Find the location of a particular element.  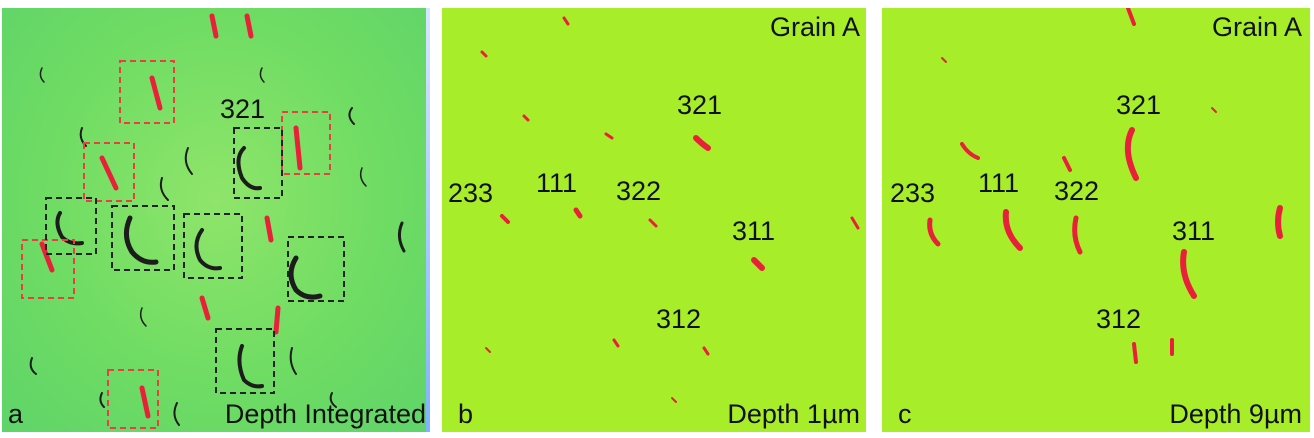

black-dashed-boxes is located at coordinates (195, 260).